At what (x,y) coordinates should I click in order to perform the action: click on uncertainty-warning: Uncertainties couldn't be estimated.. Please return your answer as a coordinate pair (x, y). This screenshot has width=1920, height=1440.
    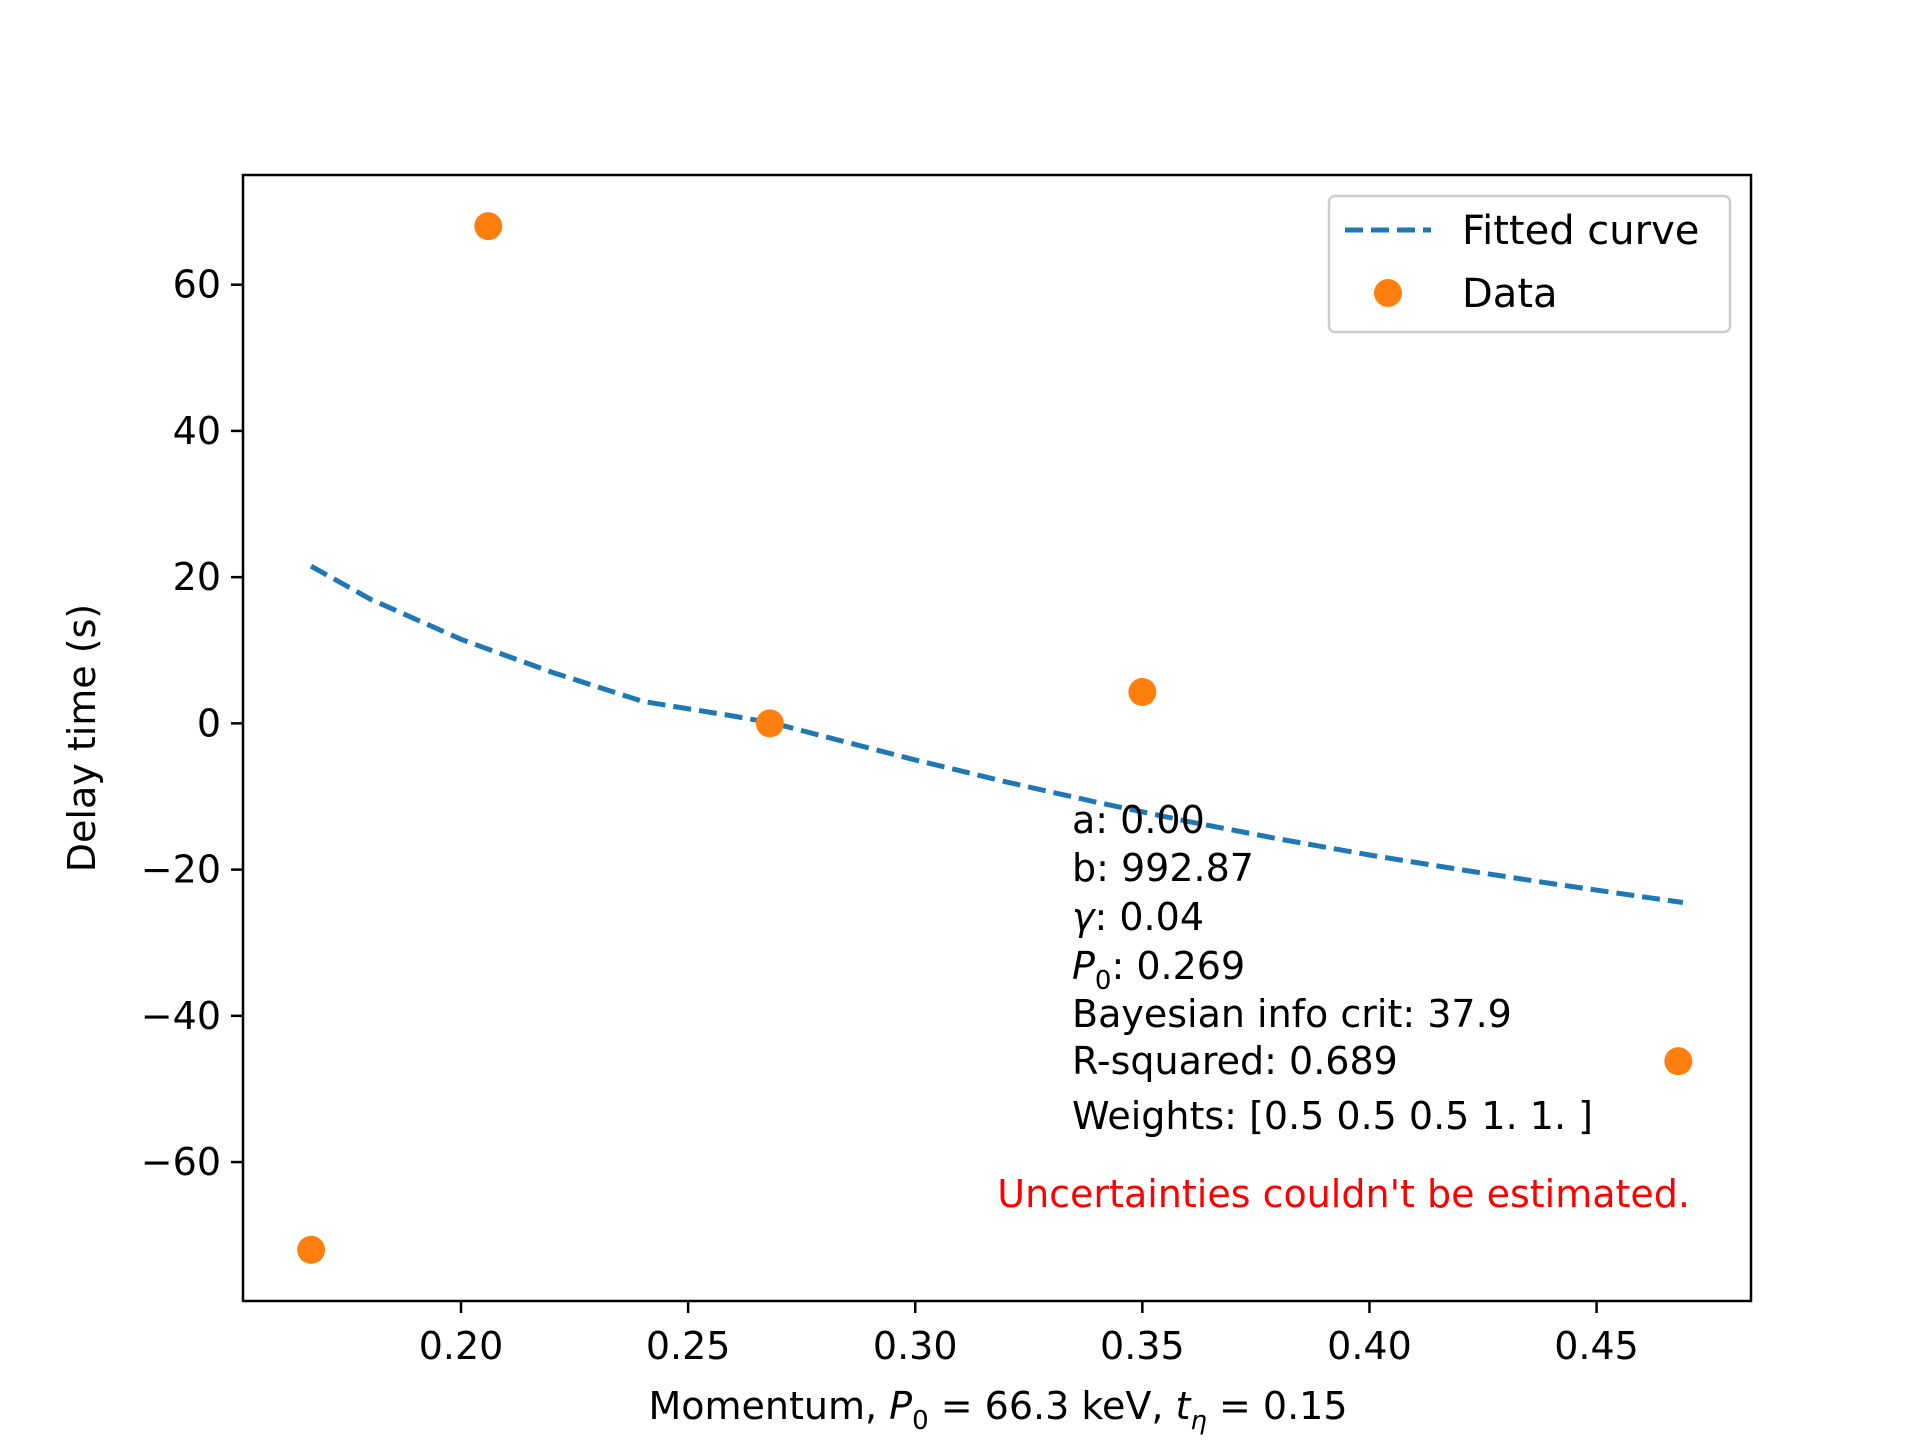
    Looking at the image, I should click on (1343, 1194).